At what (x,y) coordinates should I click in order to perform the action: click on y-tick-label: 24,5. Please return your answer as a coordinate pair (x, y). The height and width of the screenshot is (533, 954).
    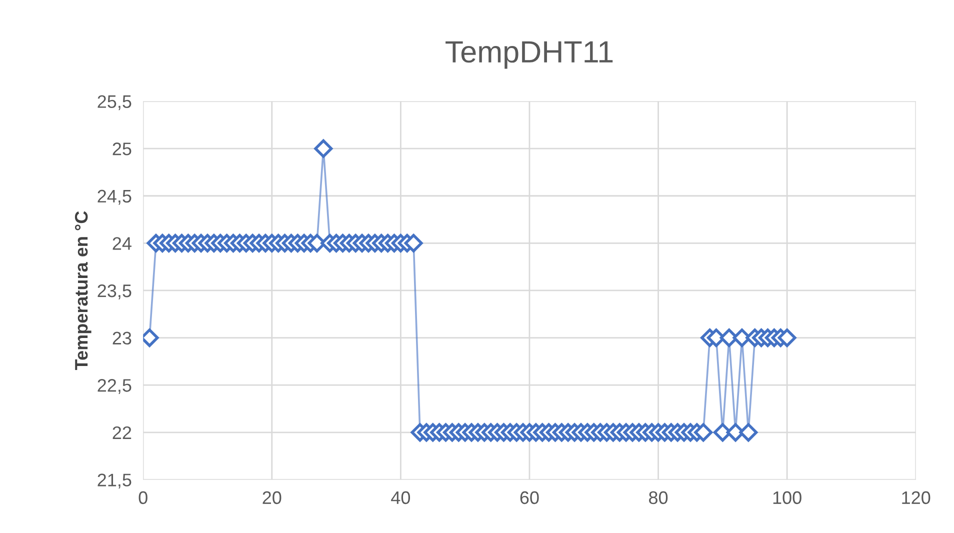
    Looking at the image, I should click on (115, 197).